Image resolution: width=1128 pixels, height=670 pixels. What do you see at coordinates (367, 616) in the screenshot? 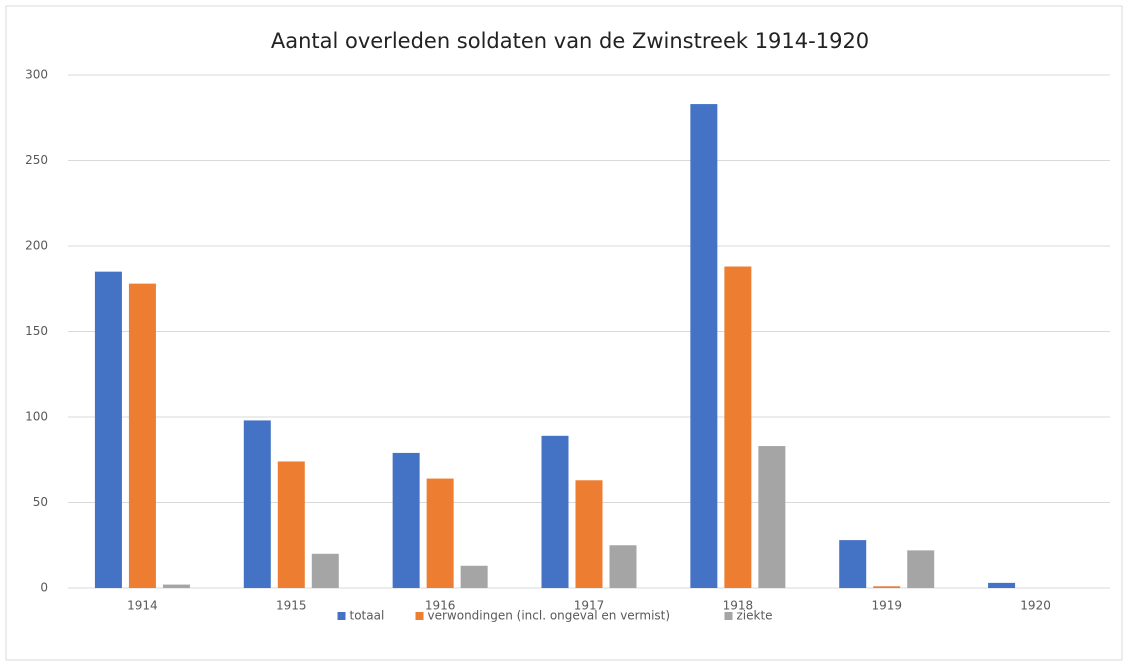
I see `legend-label: totaal` at bounding box center [367, 616].